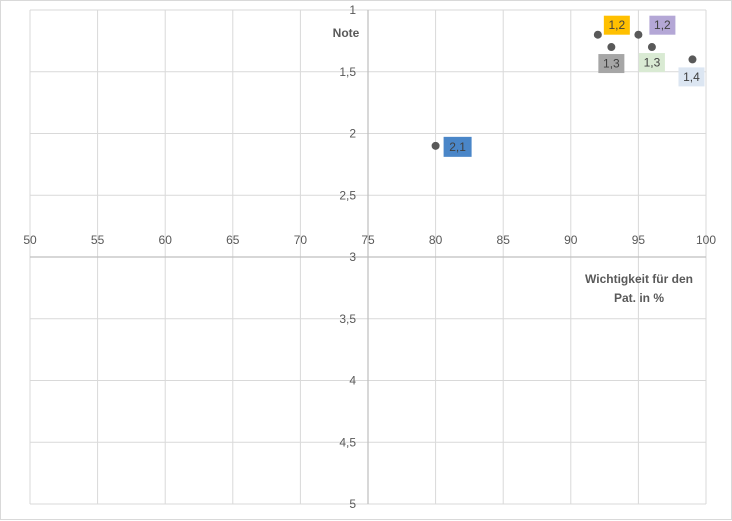  Describe the element at coordinates (98, 240) in the screenshot. I see `x-tick-label: 55` at that location.